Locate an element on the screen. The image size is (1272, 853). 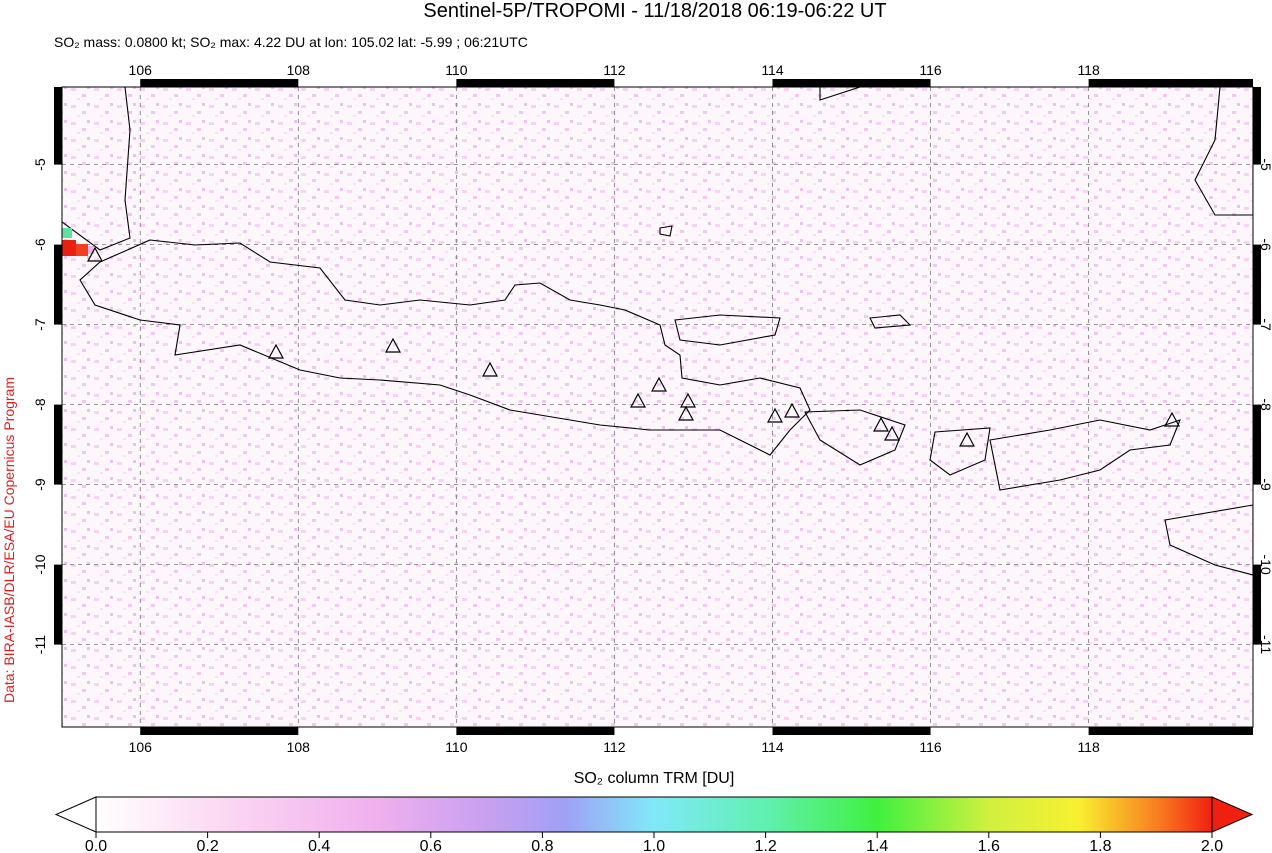
colorbar-under is located at coordinates (75, 814).